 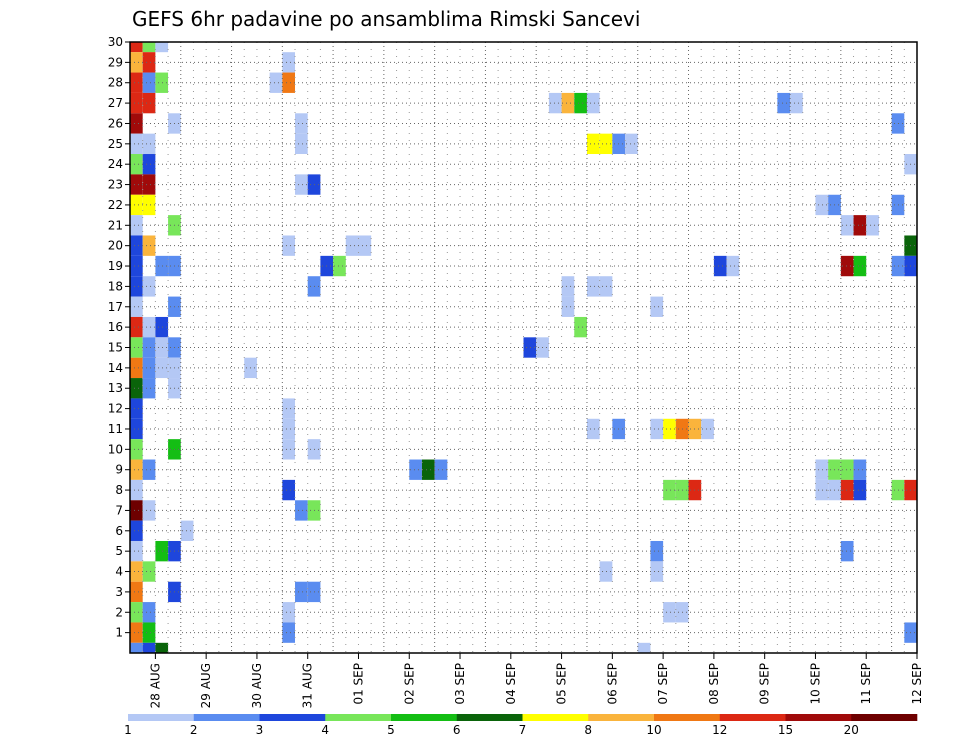 What do you see at coordinates (119, 490) in the screenshot?
I see `y-tick-label: 8` at bounding box center [119, 490].